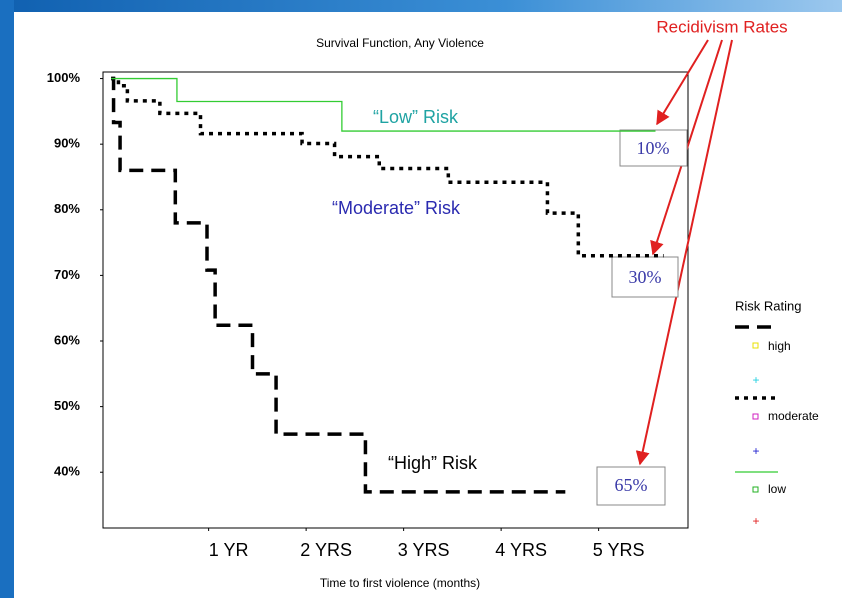 The width and height of the screenshot is (842, 598). Describe the element at coordinates (400, 43) in the screenshot. I see `chart-title: Survival Function, Any Violence` at that location.